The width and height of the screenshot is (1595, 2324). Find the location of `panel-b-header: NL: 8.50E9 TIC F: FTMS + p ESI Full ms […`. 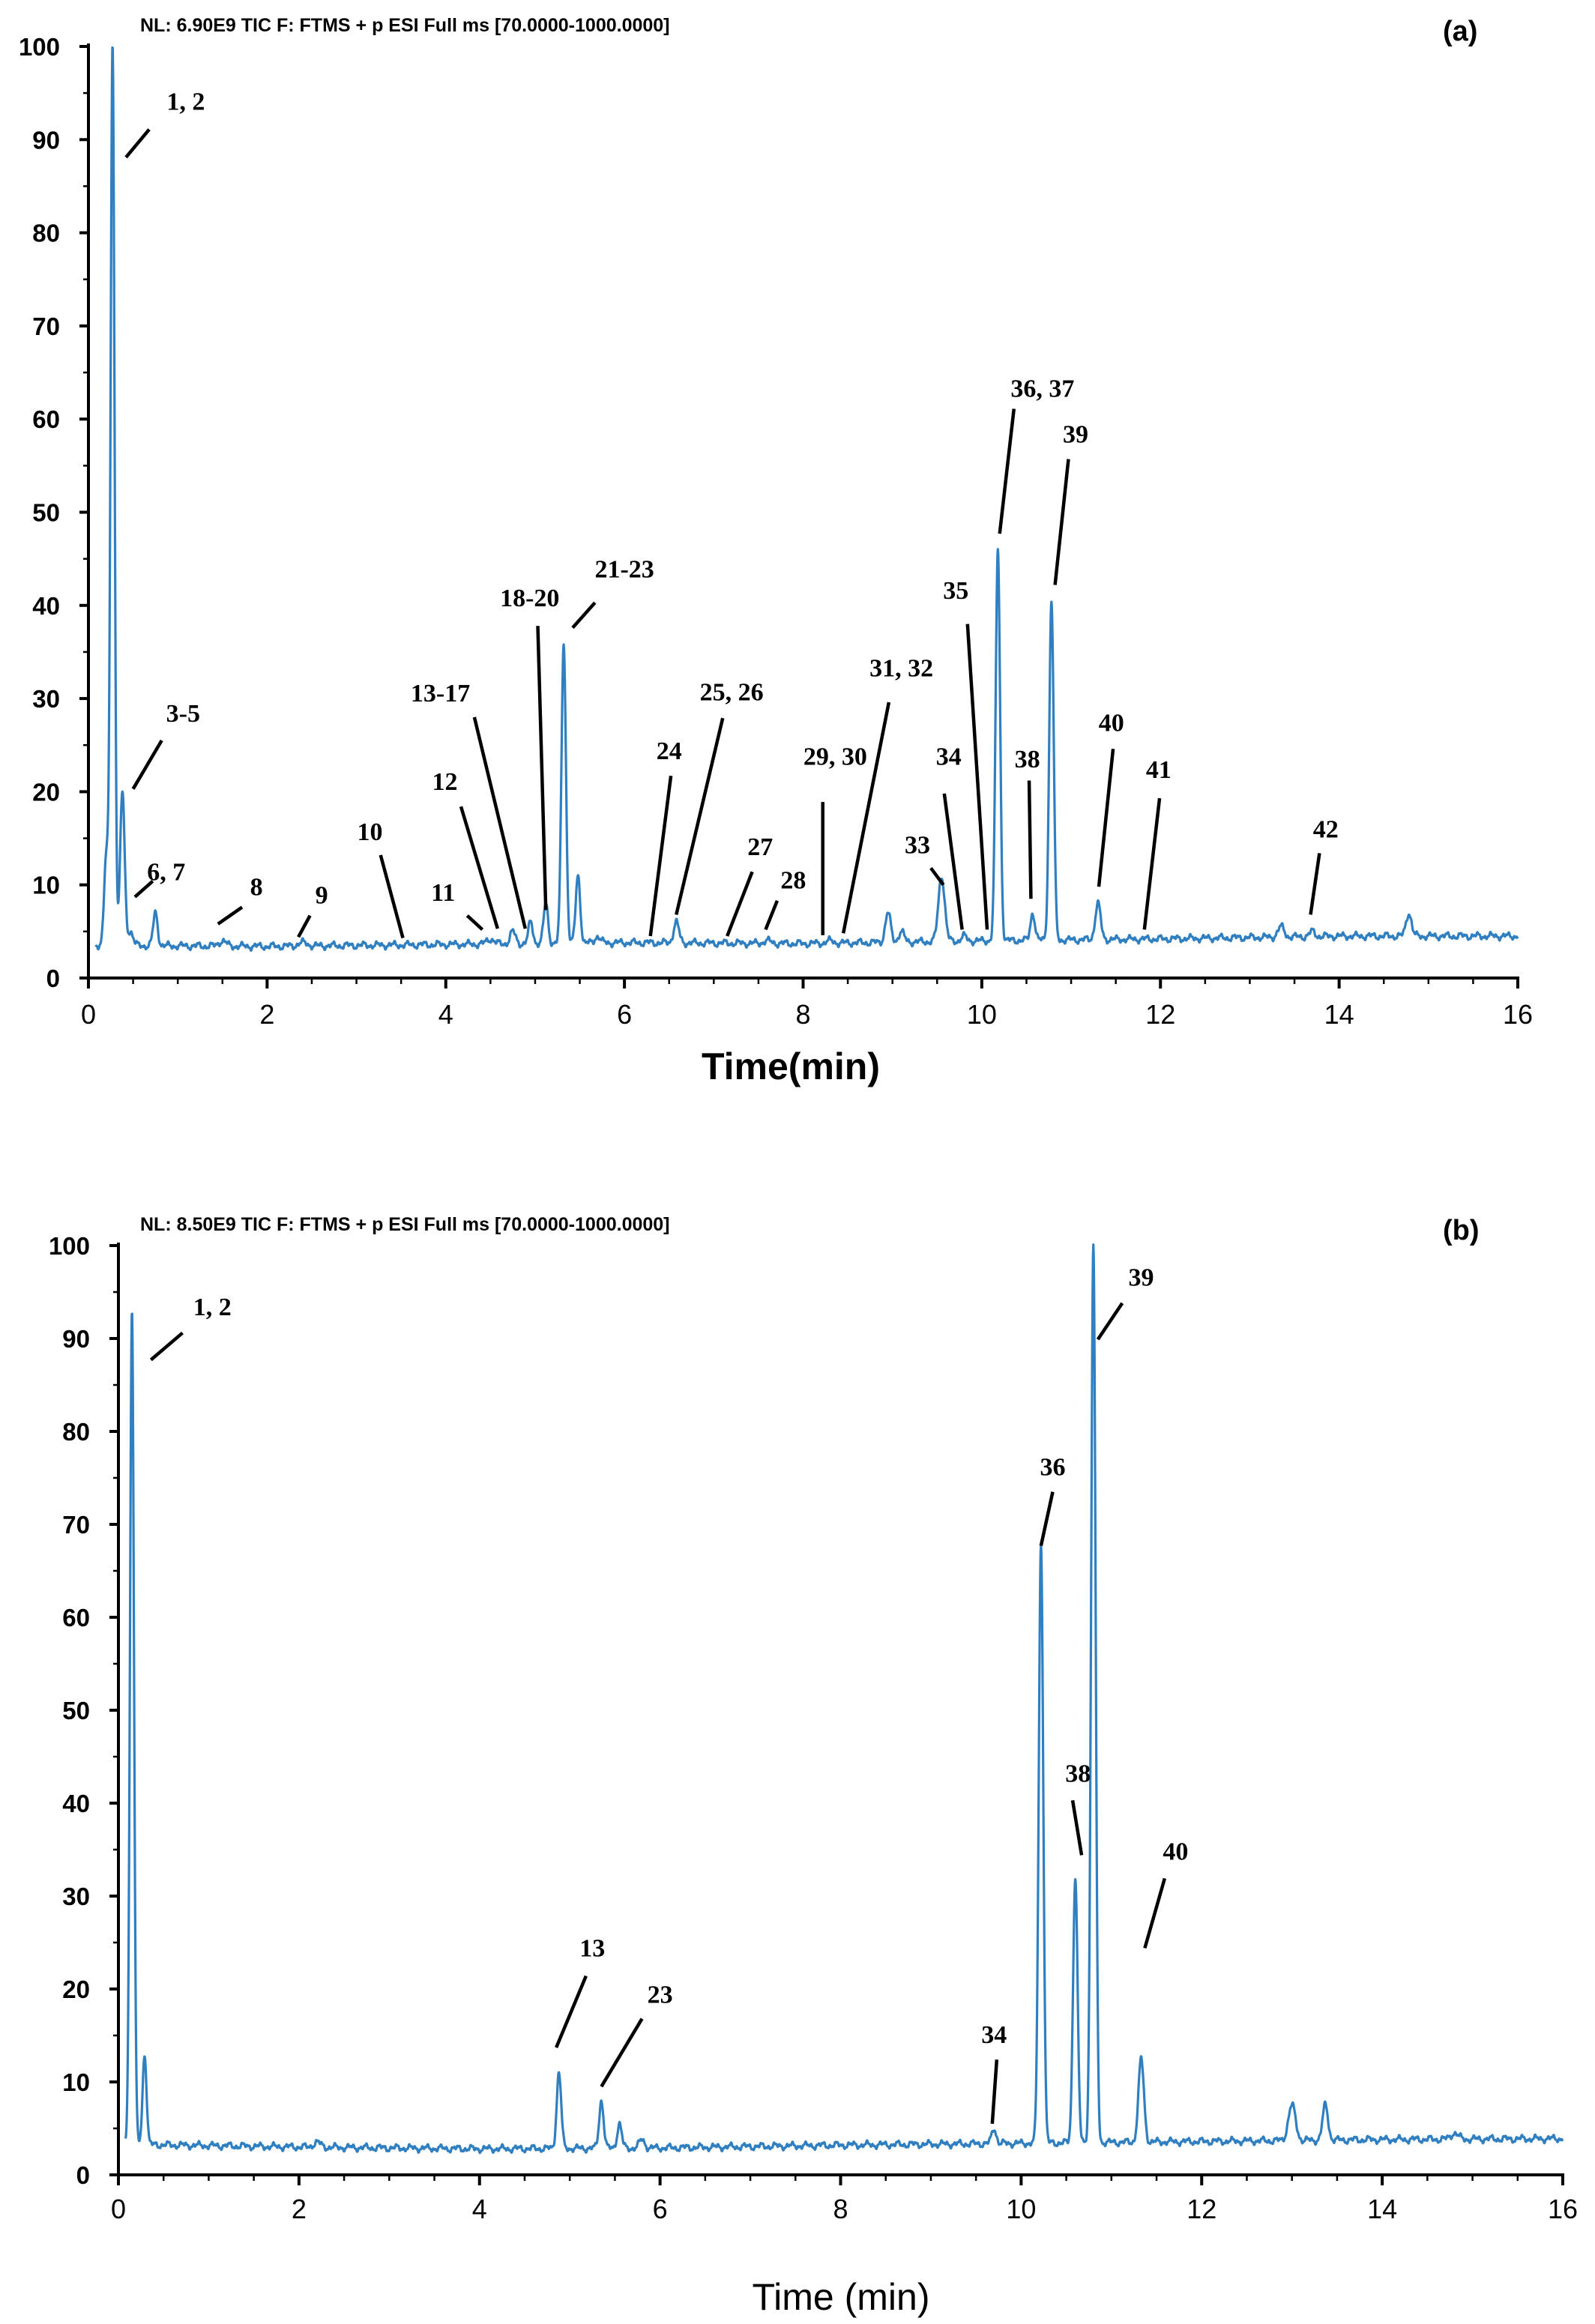

panel-b-header: NL: 8.50E9 TIC F: FTMS + p ESI Full ms [… is located at coordinates (405, 1224).